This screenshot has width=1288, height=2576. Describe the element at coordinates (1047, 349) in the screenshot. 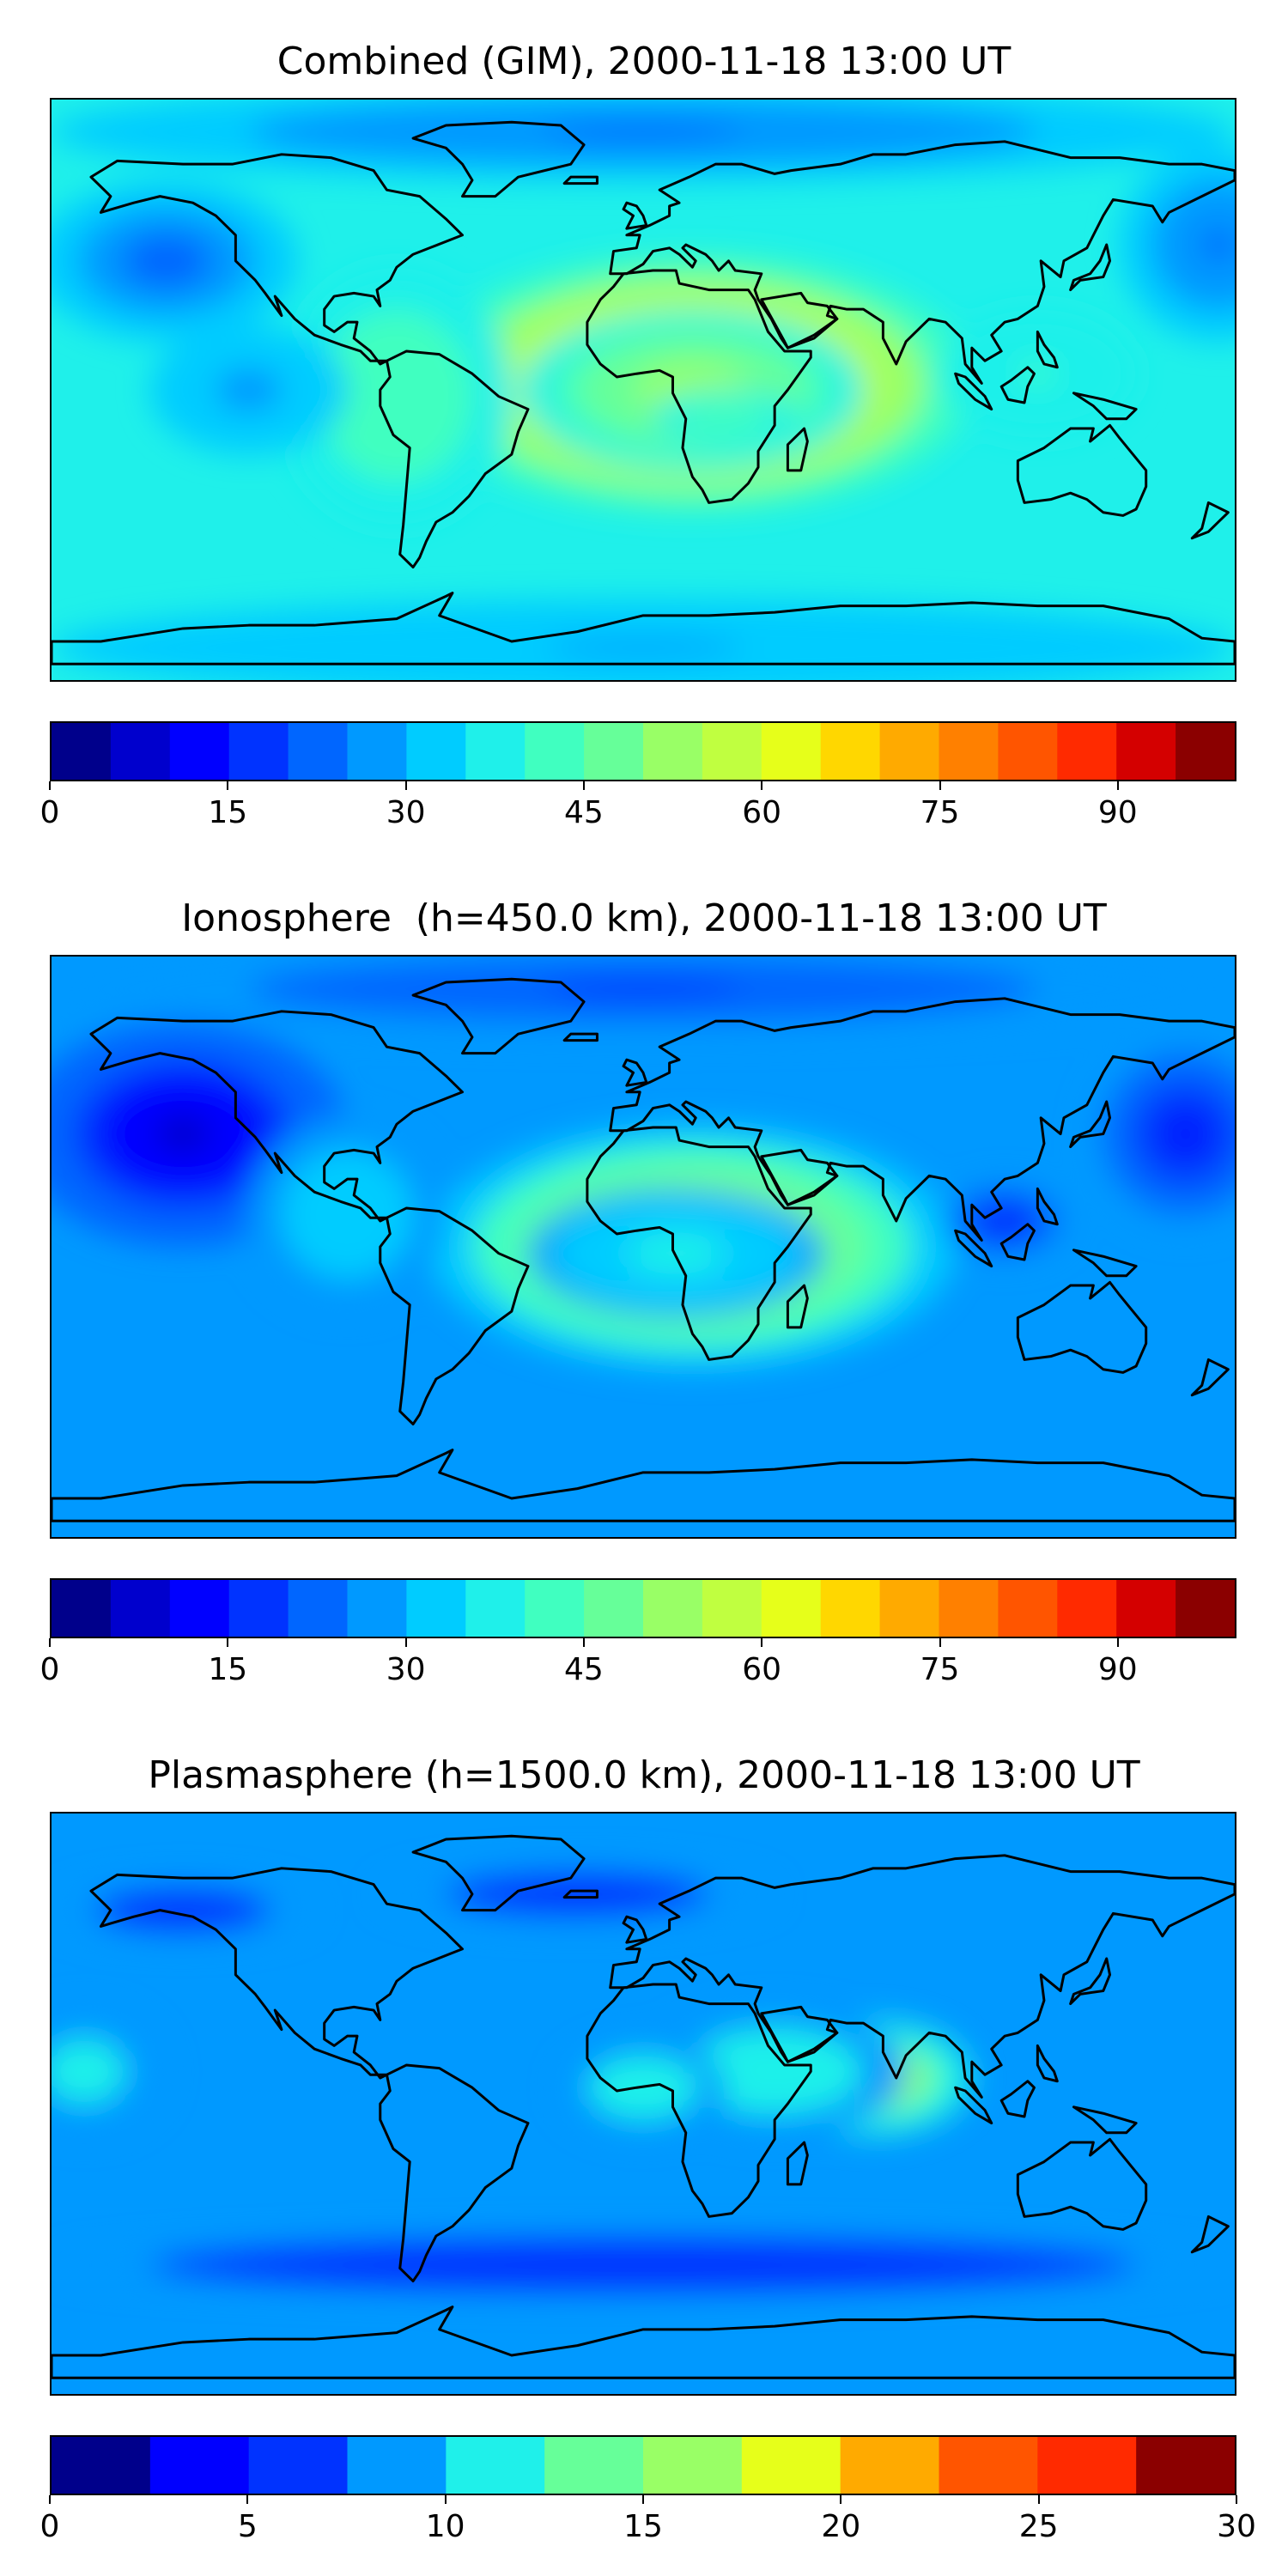

I see `coastline-indochina-islands` at that location.